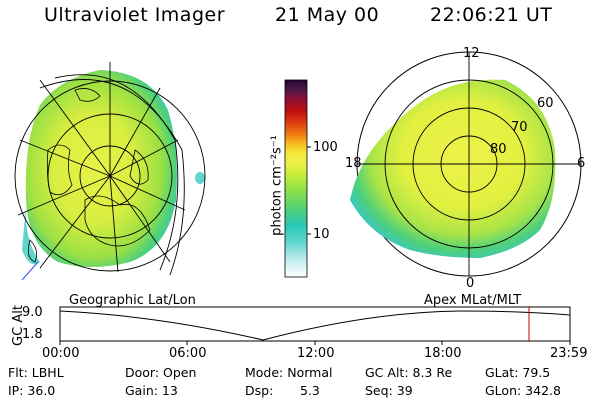 This screenshot has width=600, height=400. Describe the element at coordinates (132, 300) in the screenshot. I see `geographic-label: Geographic Lat/Lon` at that location.